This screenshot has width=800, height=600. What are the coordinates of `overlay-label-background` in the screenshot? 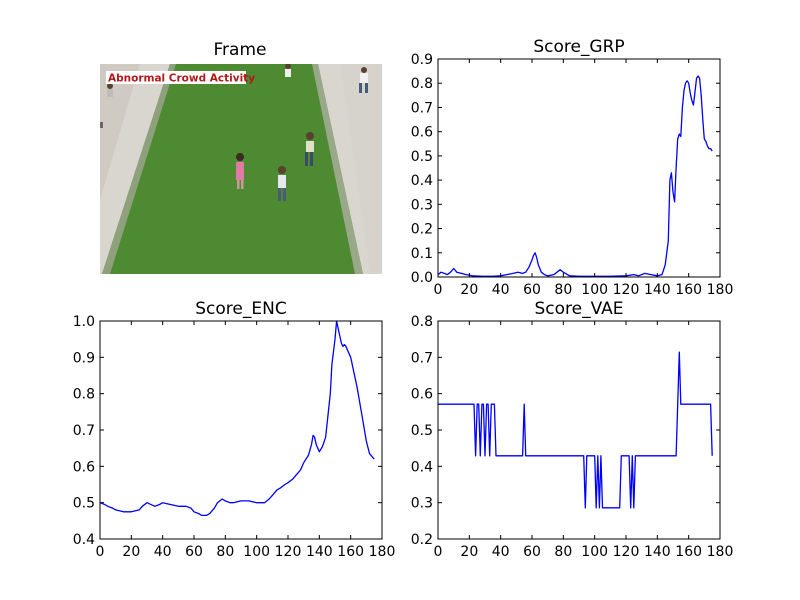 It's located at (176, 77).